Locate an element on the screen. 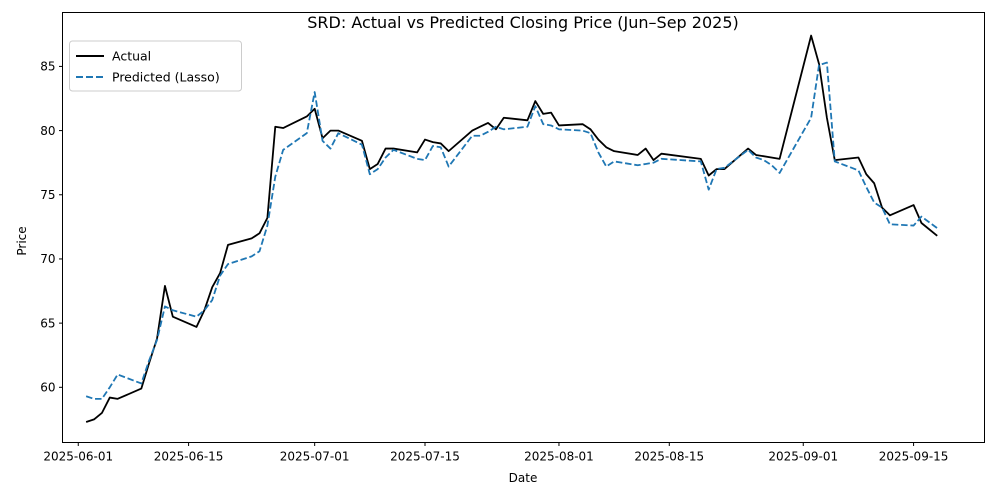 This screenshot has width=1000, height=500. x-tick-label: 2025-07-01 is located at coordinates (315, 457).